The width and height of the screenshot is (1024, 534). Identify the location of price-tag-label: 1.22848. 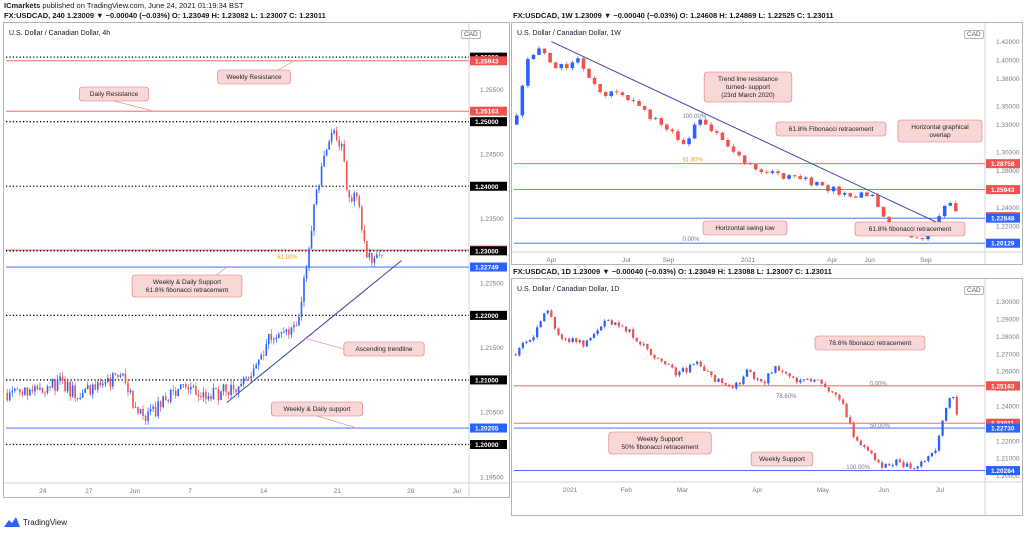
(1003, 219).